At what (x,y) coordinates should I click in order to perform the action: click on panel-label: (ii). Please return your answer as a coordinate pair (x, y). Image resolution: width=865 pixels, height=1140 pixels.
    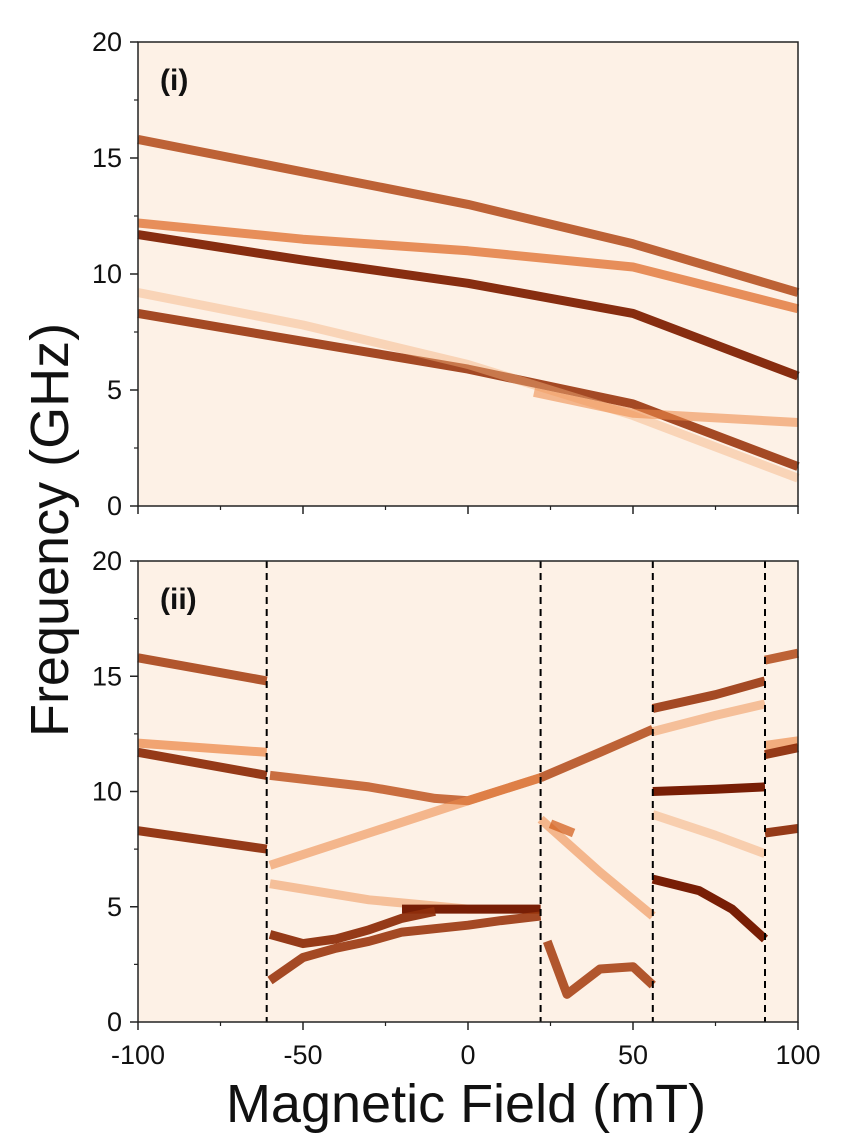
    Looking at the image, I should click on (178, 599).